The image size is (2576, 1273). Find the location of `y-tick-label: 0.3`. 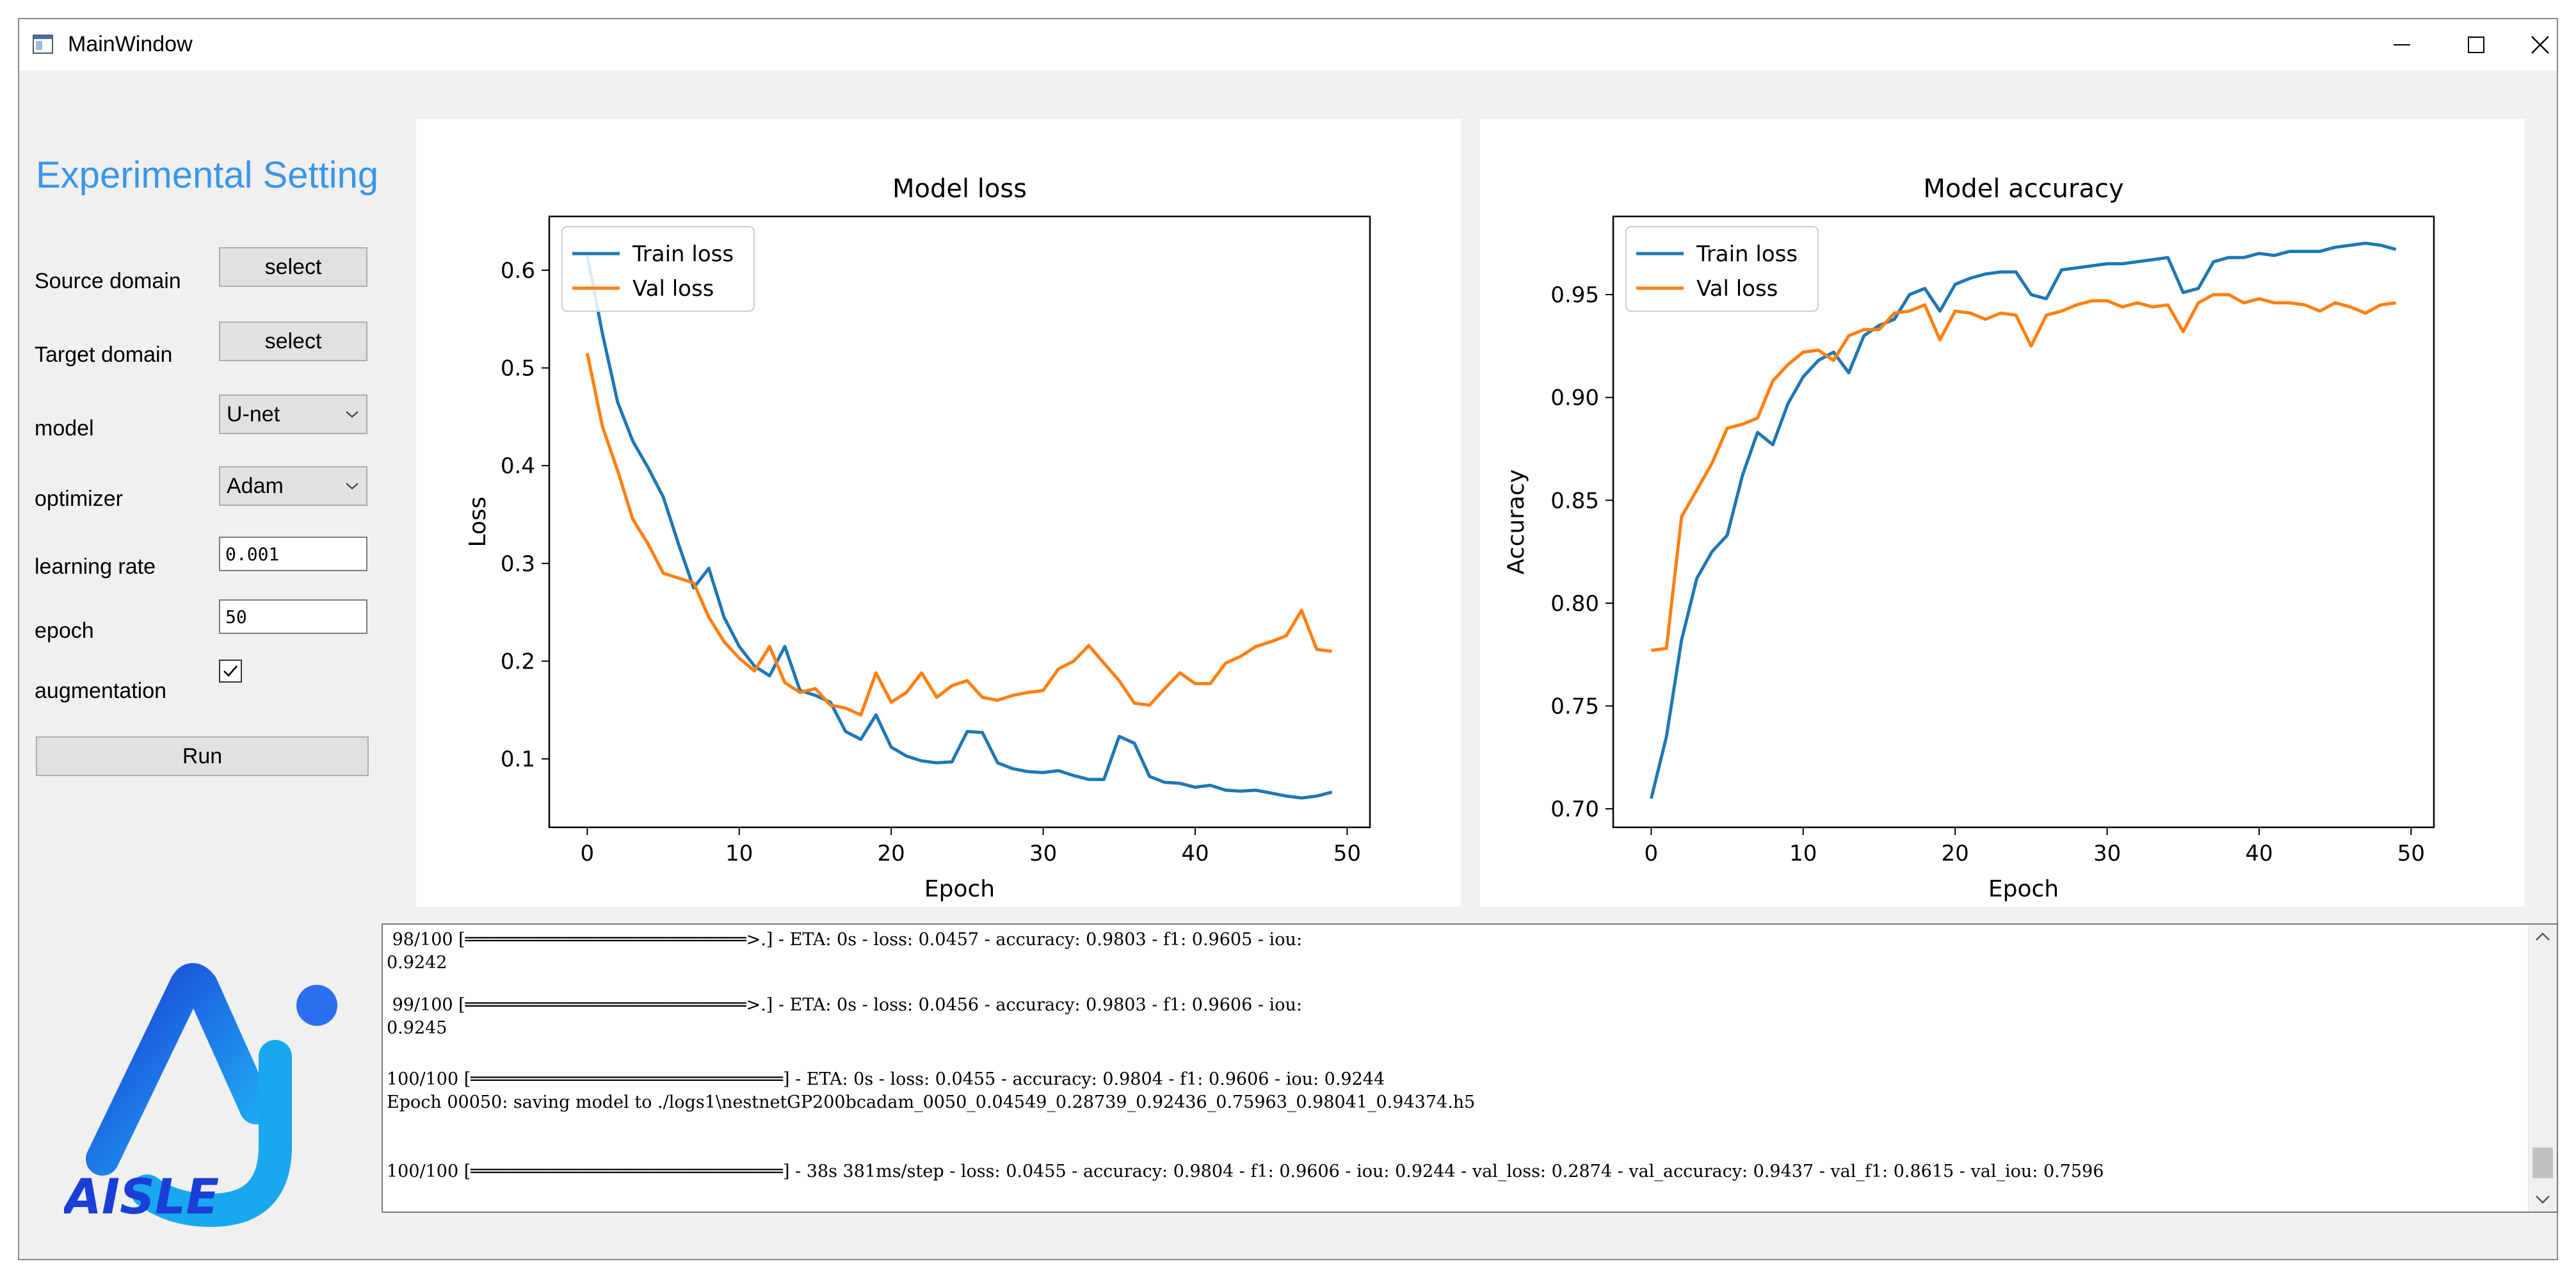

y-tick-label: 0.3 is located at coordinates (518, 564).